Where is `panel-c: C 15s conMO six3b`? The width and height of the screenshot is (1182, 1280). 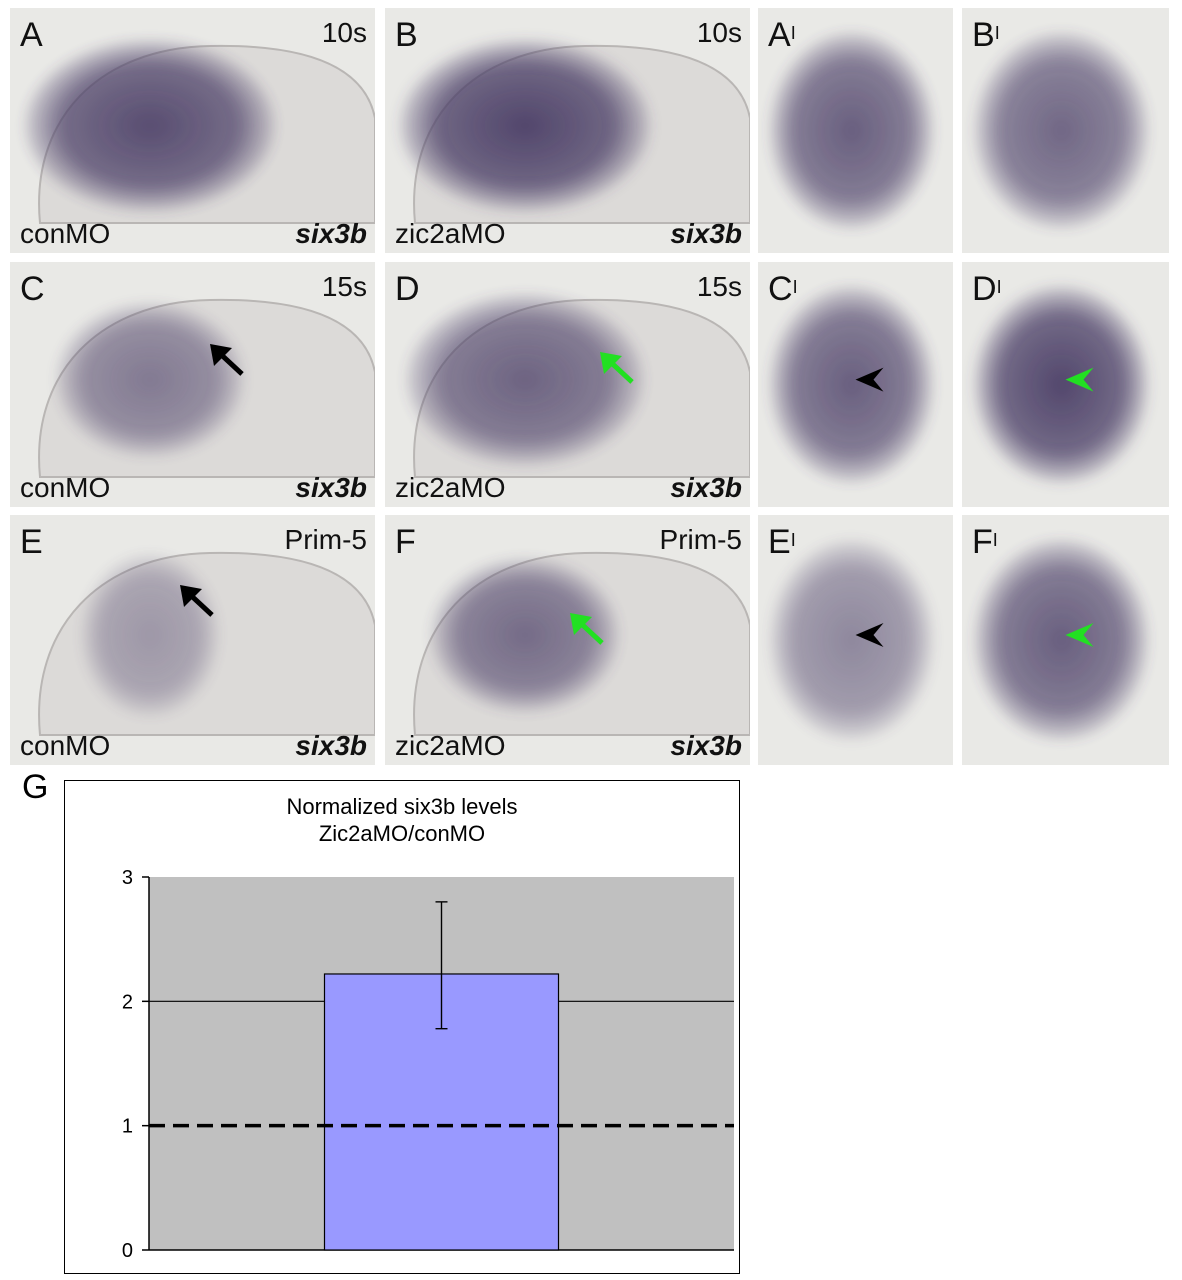 panel-c: C 15s conMO six3b is located at coordinates (192, 384).